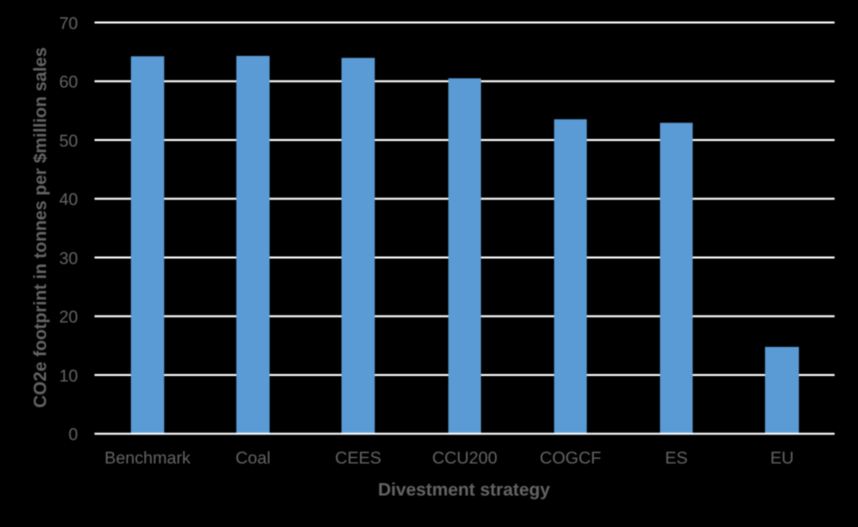  What do you see at coordinates (68, 140) in the screenshot?
I see `svg-text: 50` at bounding box center [68, 140].